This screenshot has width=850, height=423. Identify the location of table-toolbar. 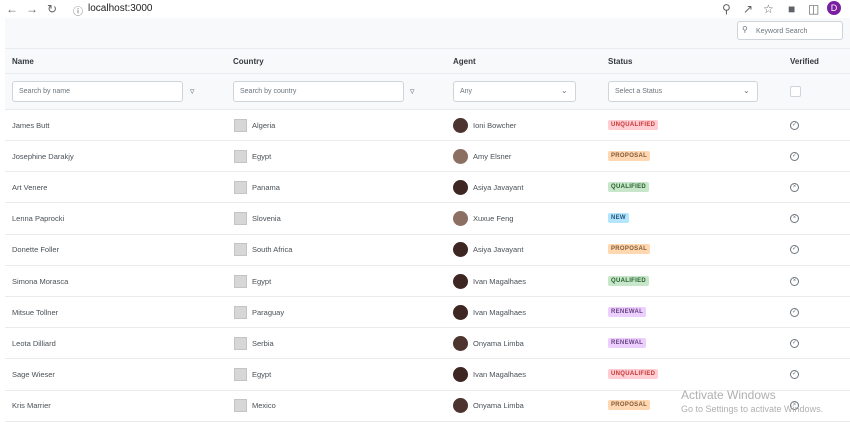
(427, 33).